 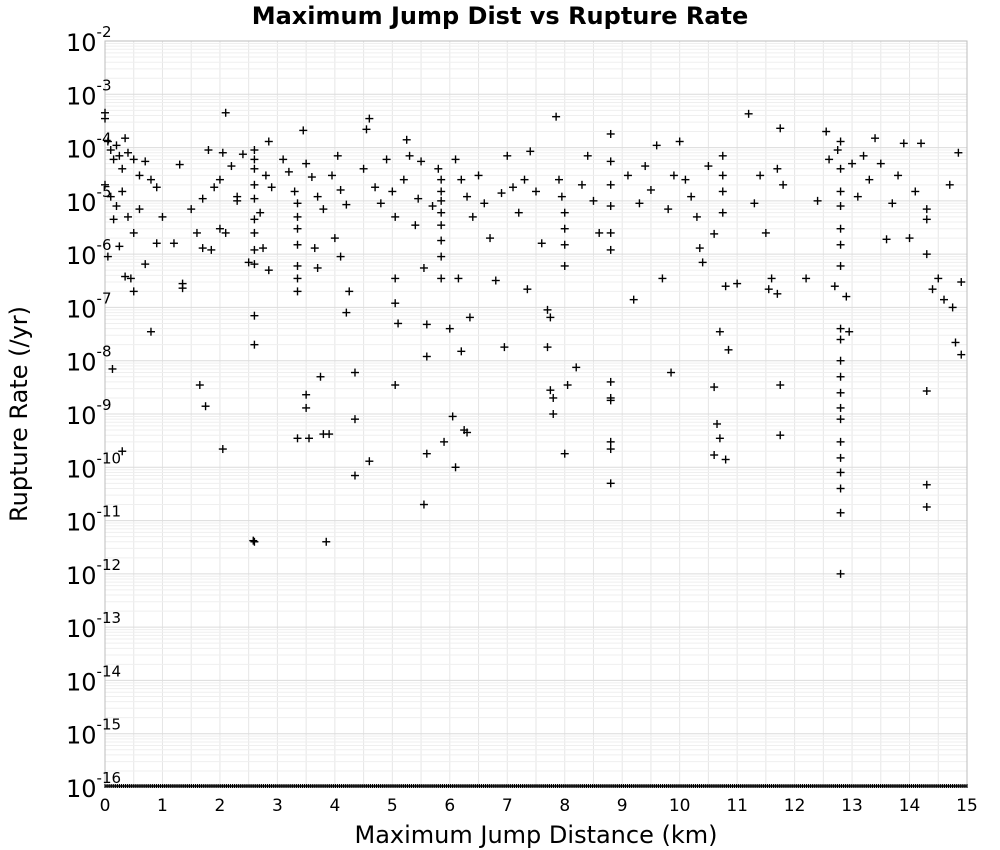 What do you see at coordinates (910, 806) in the screenshot?
I see `x-tick-label: 14` at bounding box center [910, 806].